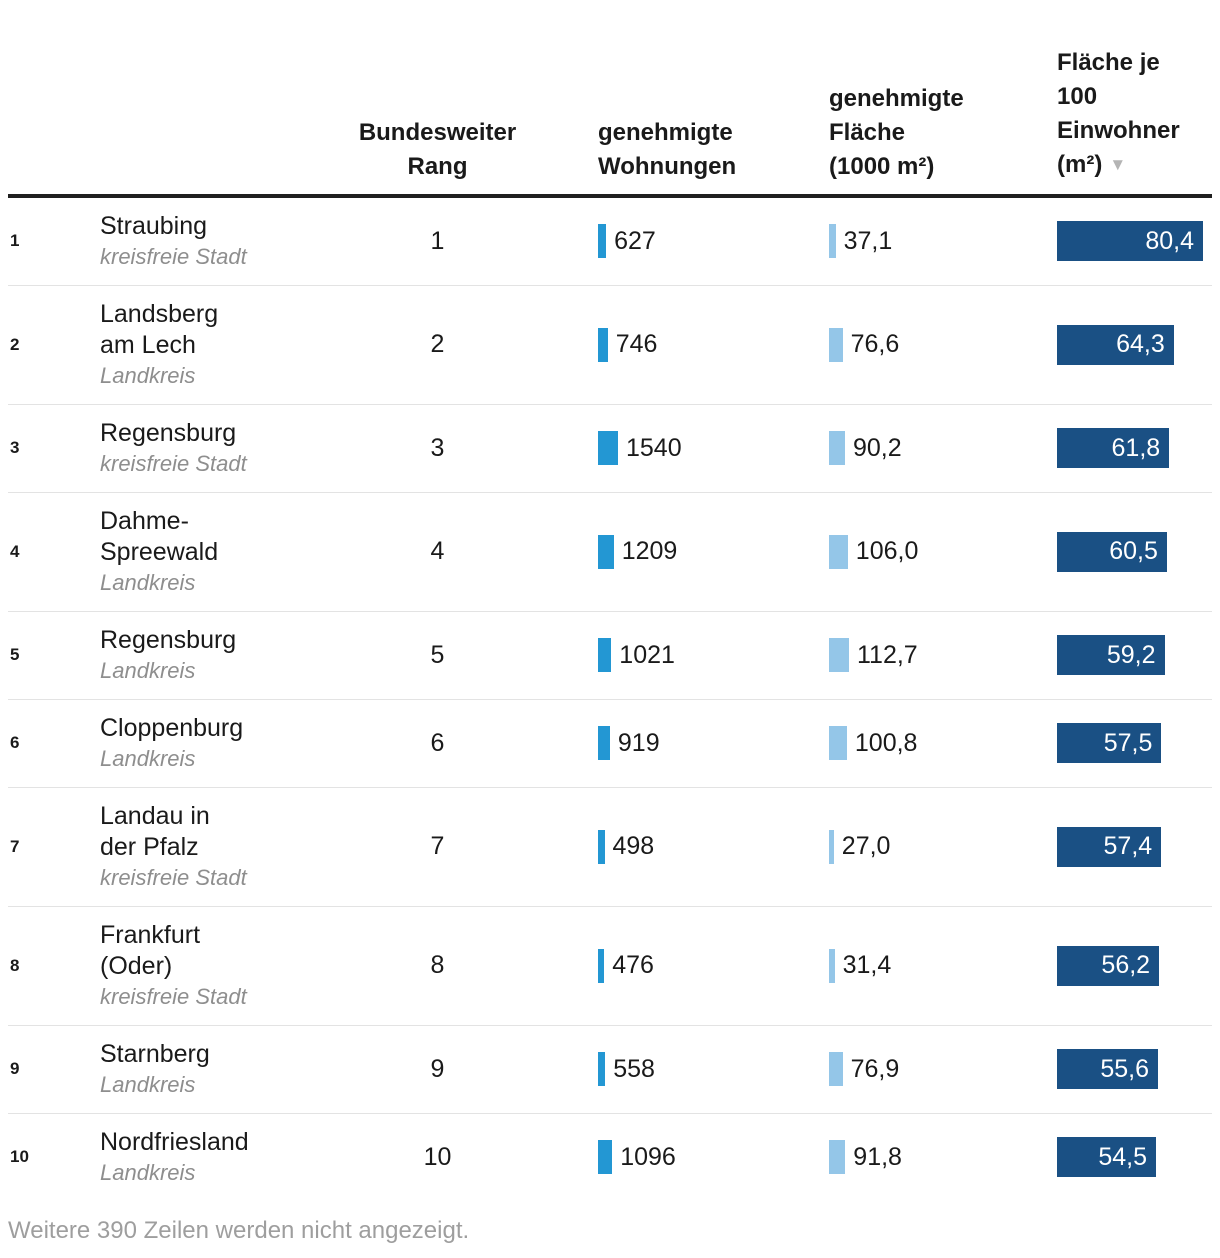 The width and height of the screenshot is (1220, 1258). Describe the element at coordinates (713, 743) in the screenshot. I see `wohnungen-cell: 919` at that location.